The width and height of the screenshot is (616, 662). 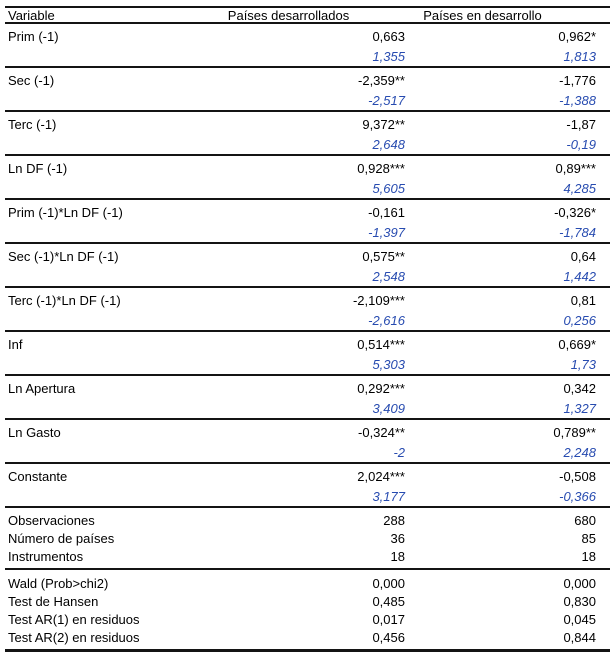 I want to click on coefficient-block: Ln Gasto -0,324** 0,789** -2 2,248, so click(x=307, y=442).